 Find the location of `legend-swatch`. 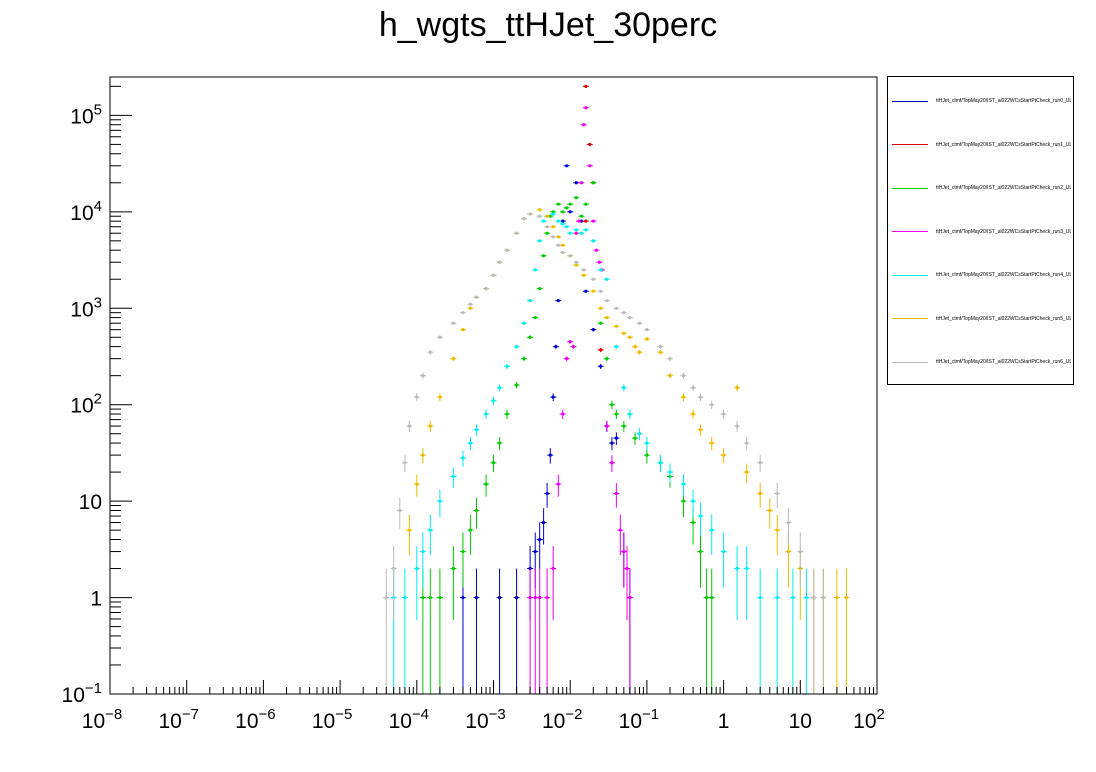

legend-swatch is located at coordinates (910, 144).